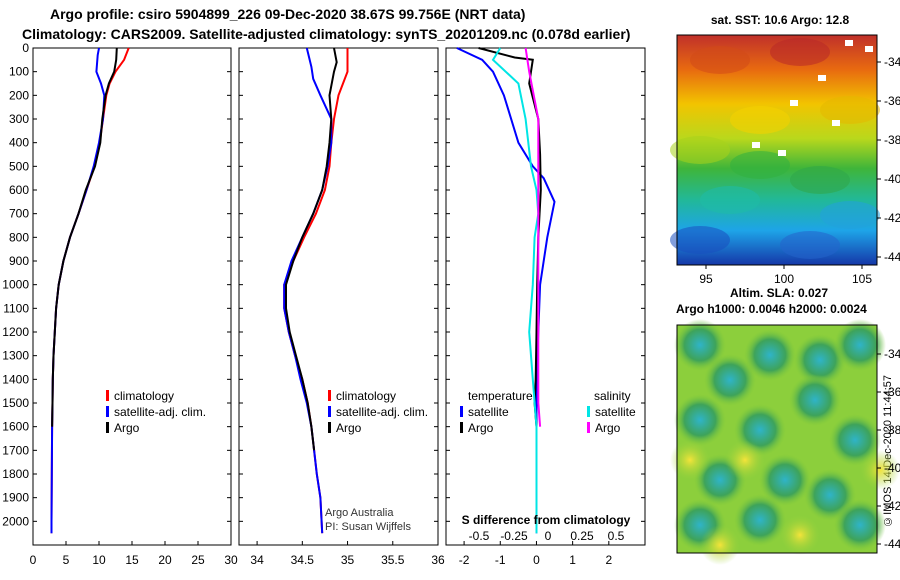 The image size is (900, 580). I want to click on sla-y-tick-label: -40, so click(892, 468).